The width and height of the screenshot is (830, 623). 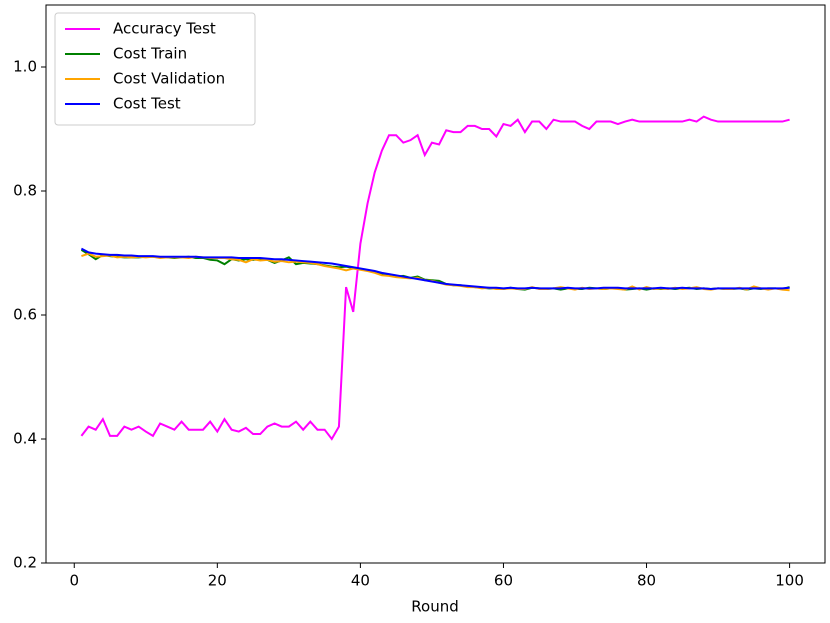 I want to click on y-tick-label: 0.6, so click(x=25, y=315).